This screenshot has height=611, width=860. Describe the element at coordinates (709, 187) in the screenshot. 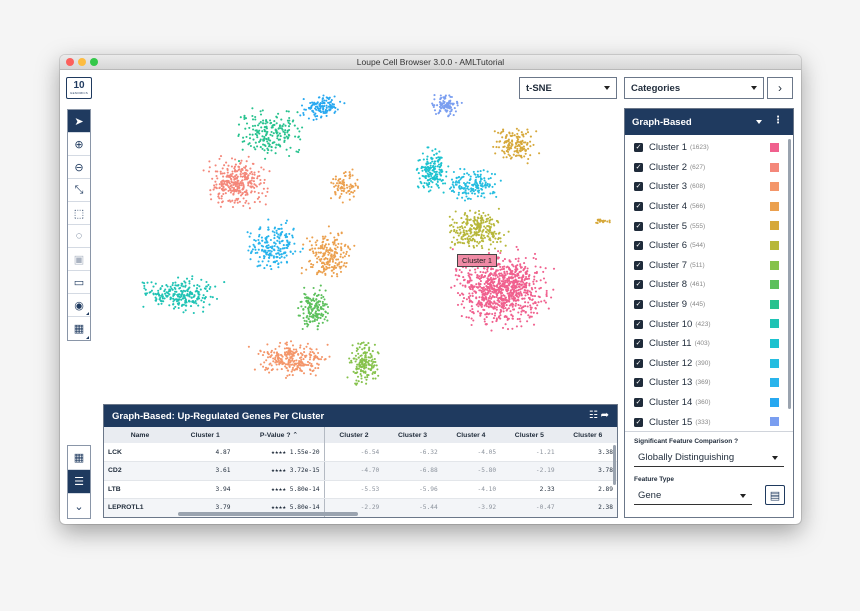

I see `cluster-item: ✓ Cluster 3 (608)` at that location.